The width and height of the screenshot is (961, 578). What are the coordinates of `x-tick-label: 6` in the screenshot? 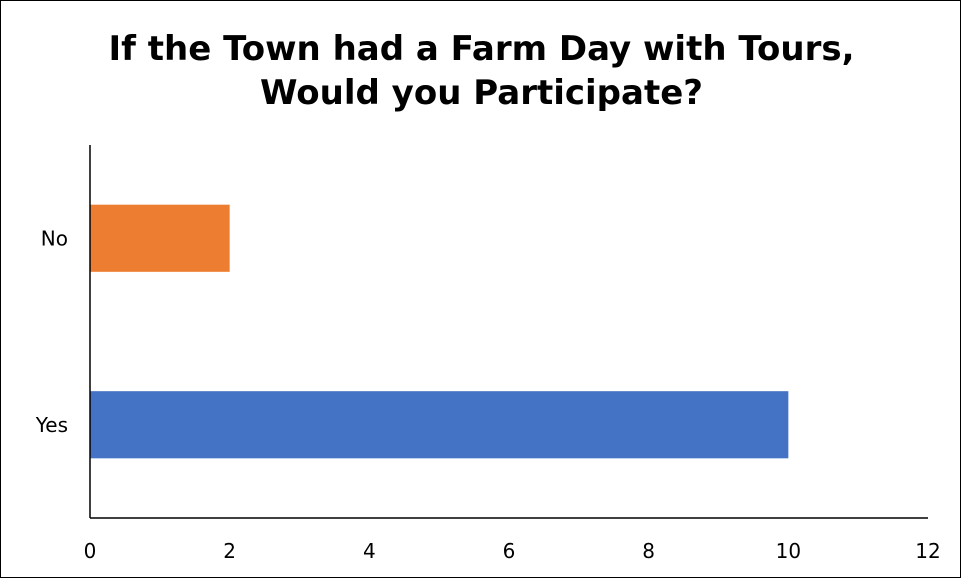 It's located at (509, 551).